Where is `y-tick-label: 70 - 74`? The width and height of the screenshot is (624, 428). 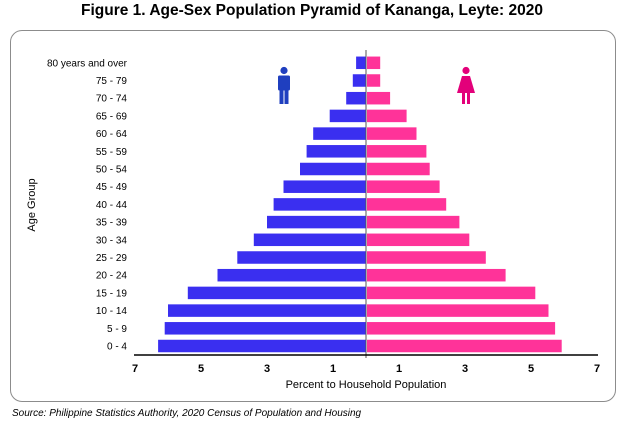 y-tick-label: 70 - 74 is located at coordinates (112, 99).